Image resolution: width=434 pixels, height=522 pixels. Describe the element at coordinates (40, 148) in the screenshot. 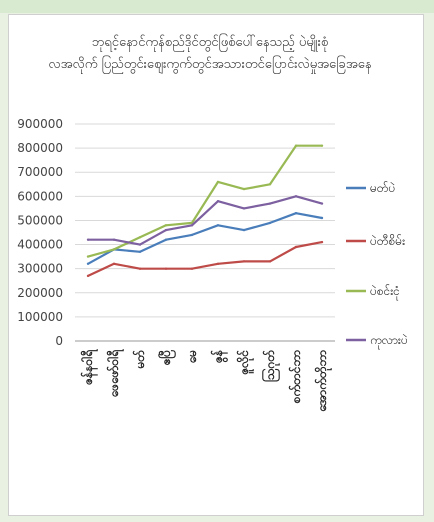

I see `y-tick-label: 800000` at that location.